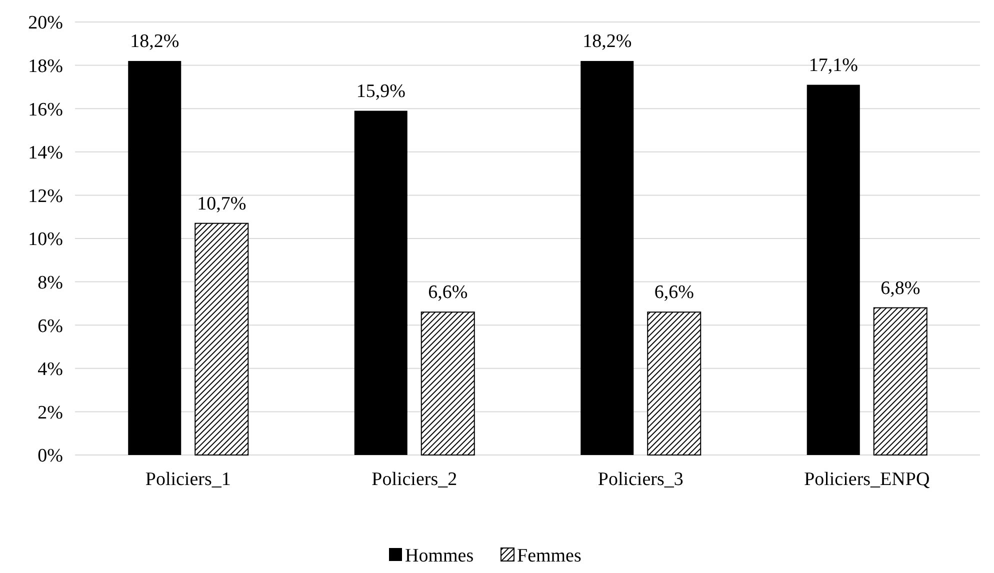 The height and width of the screenshot is (573, 994). What do you see at coordinates (46, 23) in the screenshot?
I see `y-tick-label: 20%` at bounding box center [46, 23].